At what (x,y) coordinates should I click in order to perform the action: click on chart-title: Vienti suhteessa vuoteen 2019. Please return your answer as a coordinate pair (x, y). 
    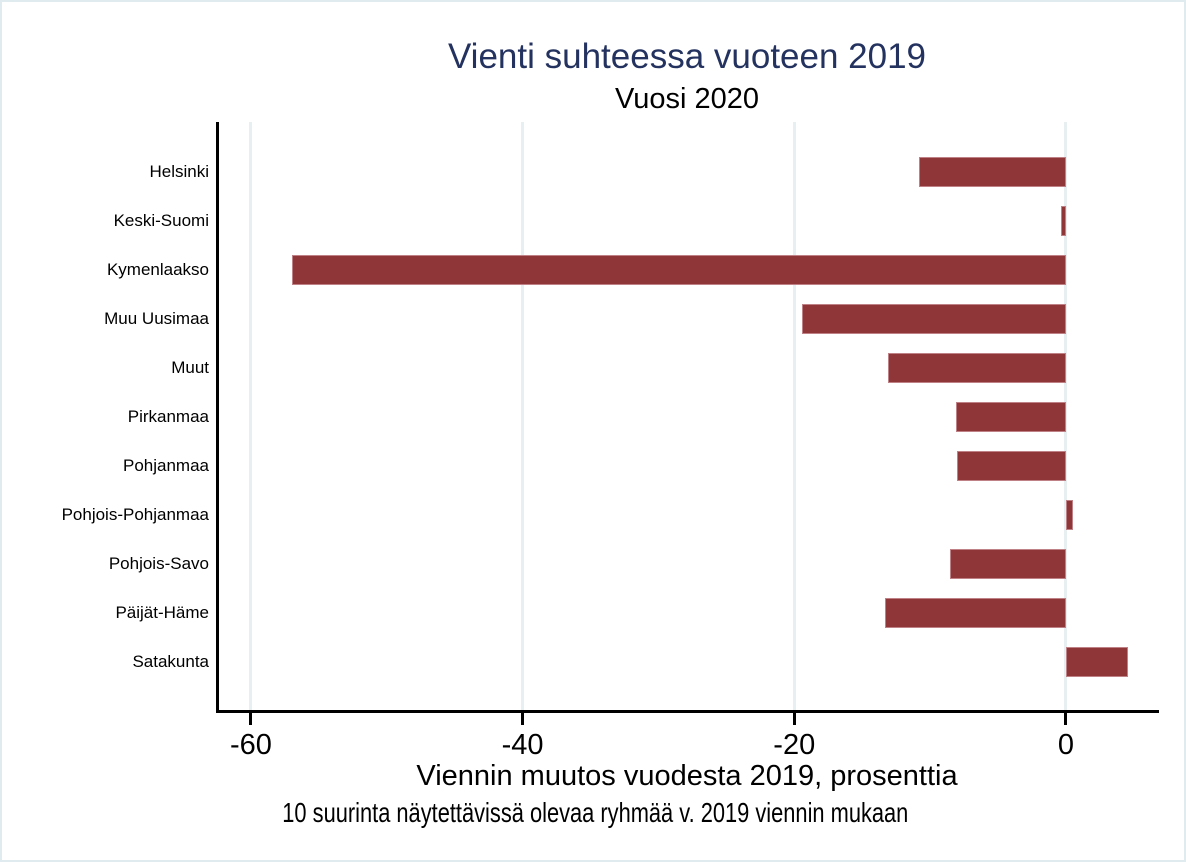
    Looking at the image, I should click on (687, 56).